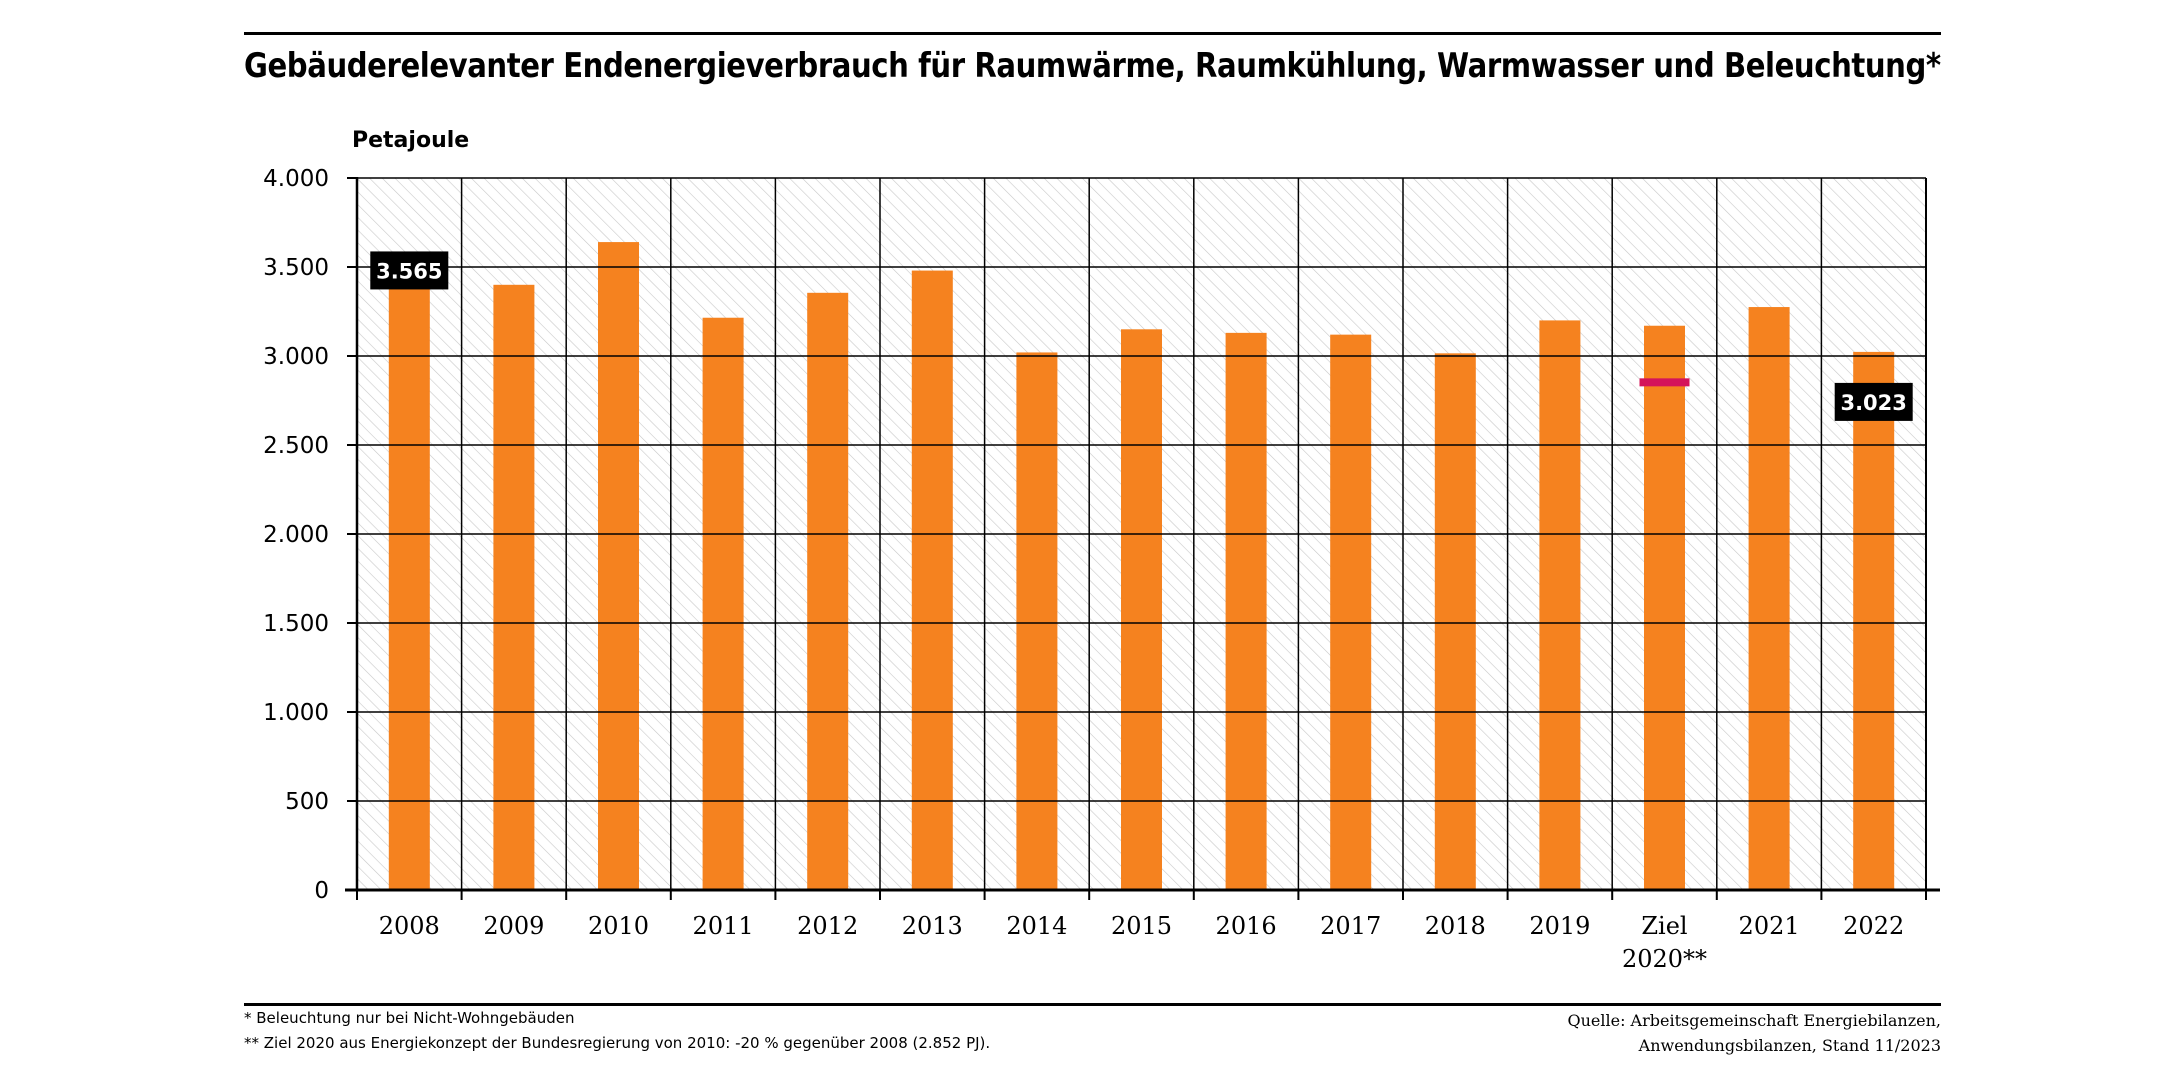 The height and width of the screenshot is (1092, 2176). What do you see at coordinates (296, 357) in the screenshot?
I see `y-tick-label: 3.000` at bounding box center [296, 357].